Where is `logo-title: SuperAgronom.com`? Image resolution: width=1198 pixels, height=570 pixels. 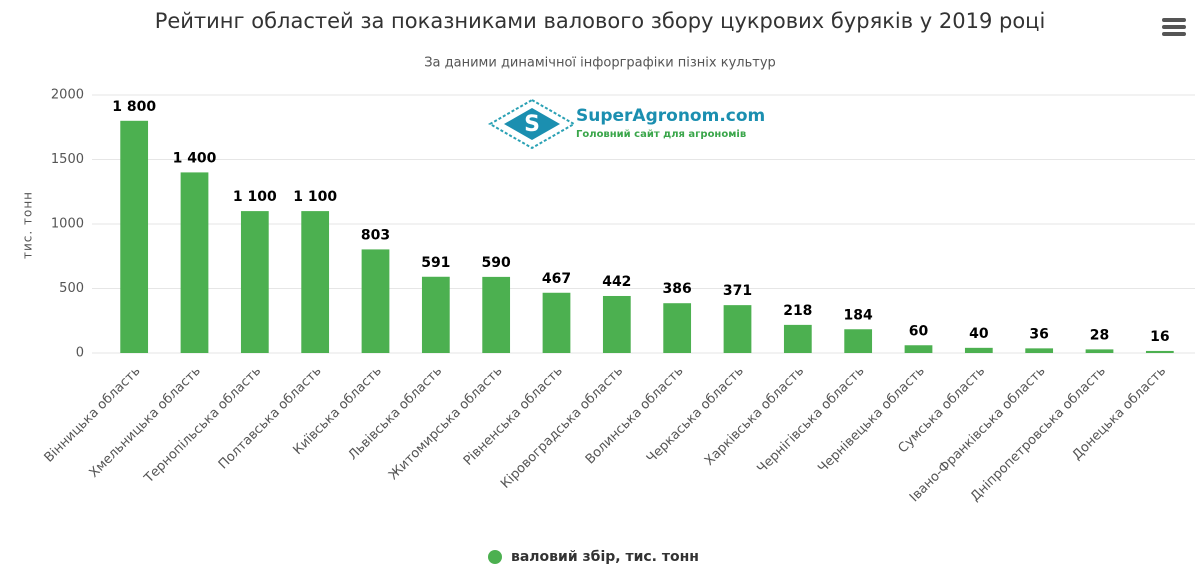
logo-title: SuperAgronom.com is located at coordinates (670, 116).